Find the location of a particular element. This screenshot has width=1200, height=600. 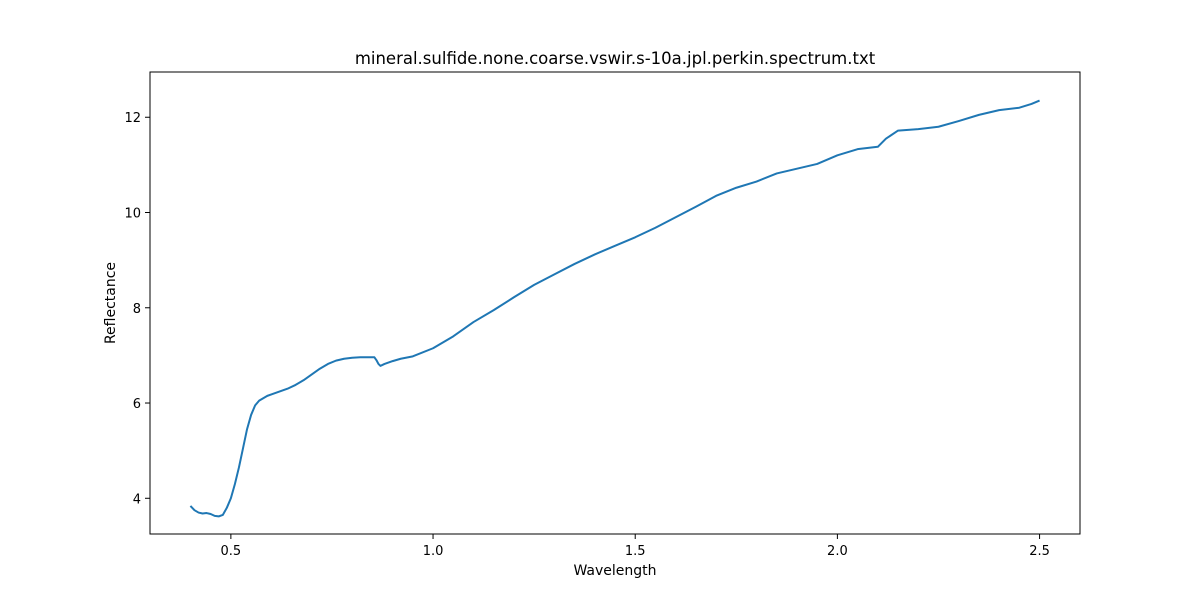

y-tick-label: 12 is located at coordinates (132, 118).